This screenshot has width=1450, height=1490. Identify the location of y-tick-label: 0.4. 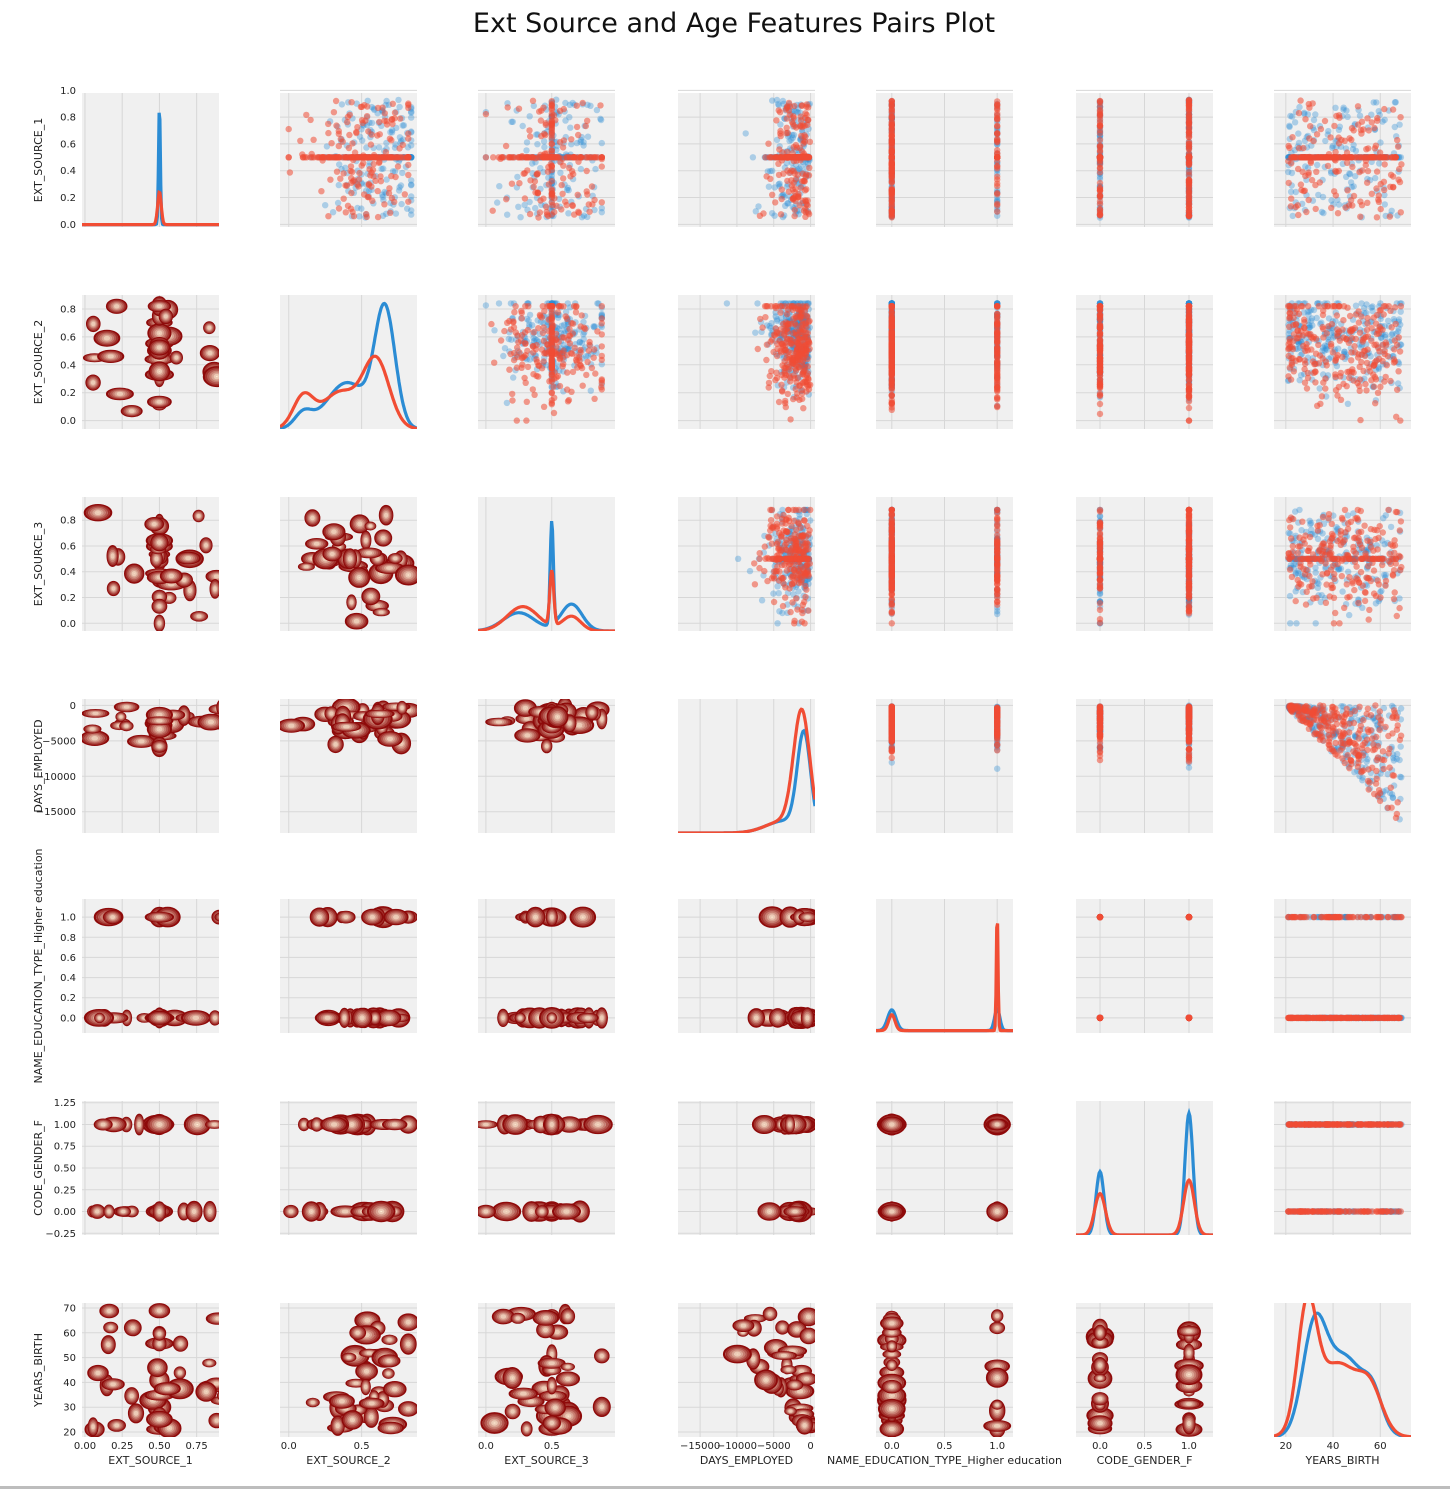
(68, 365).